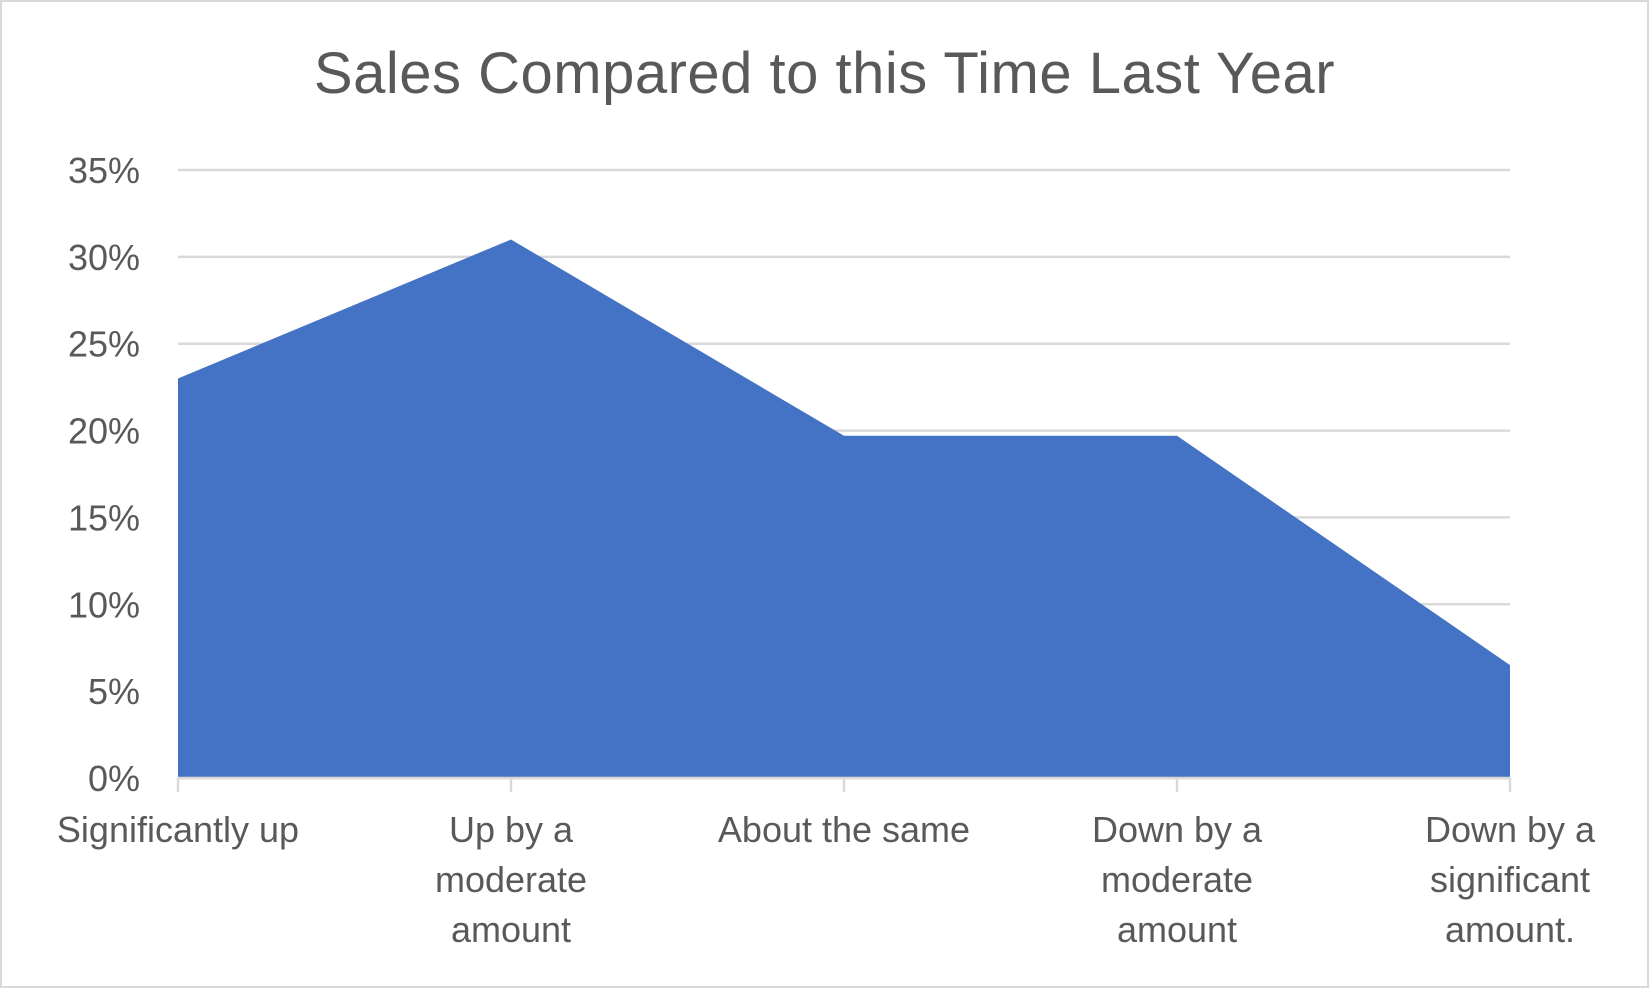 The width and height of the screenshot is (1649, 988). I want to click on x-tick-label: Significantly up, so click(178, 829).